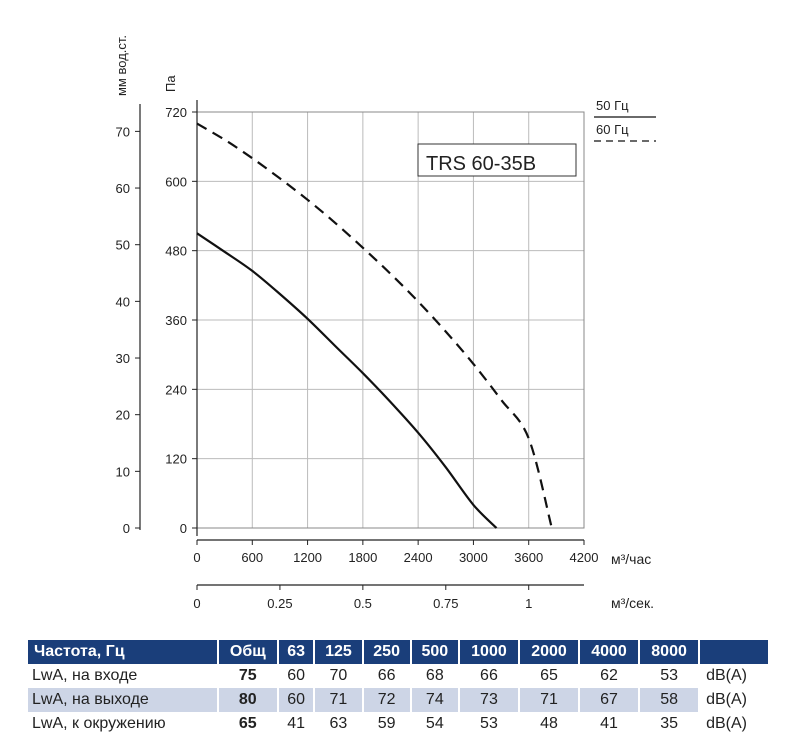 Image resolution: width=791 pixels, height=756 pixels. What do you see at coordinates (196, 557) in the screenshot?
I see `x-tick-label: 0` at bounding box center [196, 557].